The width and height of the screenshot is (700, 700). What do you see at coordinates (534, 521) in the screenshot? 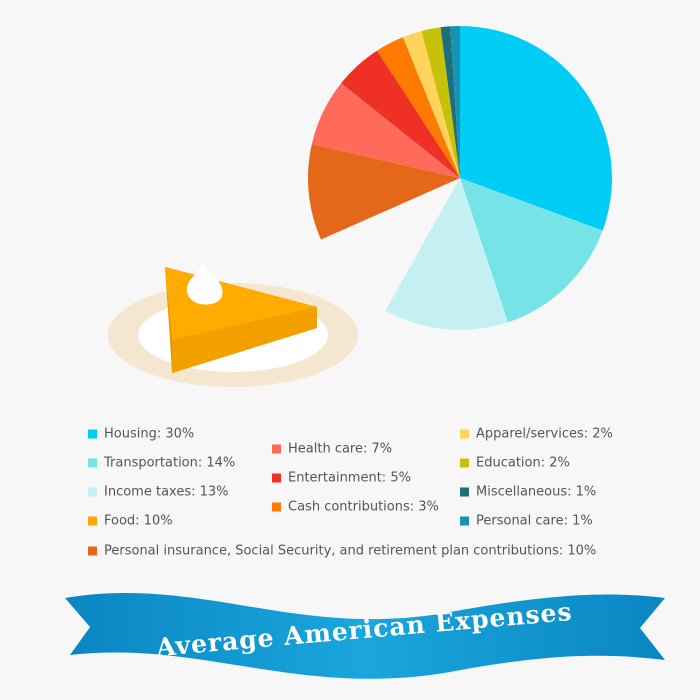
I see `legend-label: Personal care: 1%` at bounding box center [534, 521].